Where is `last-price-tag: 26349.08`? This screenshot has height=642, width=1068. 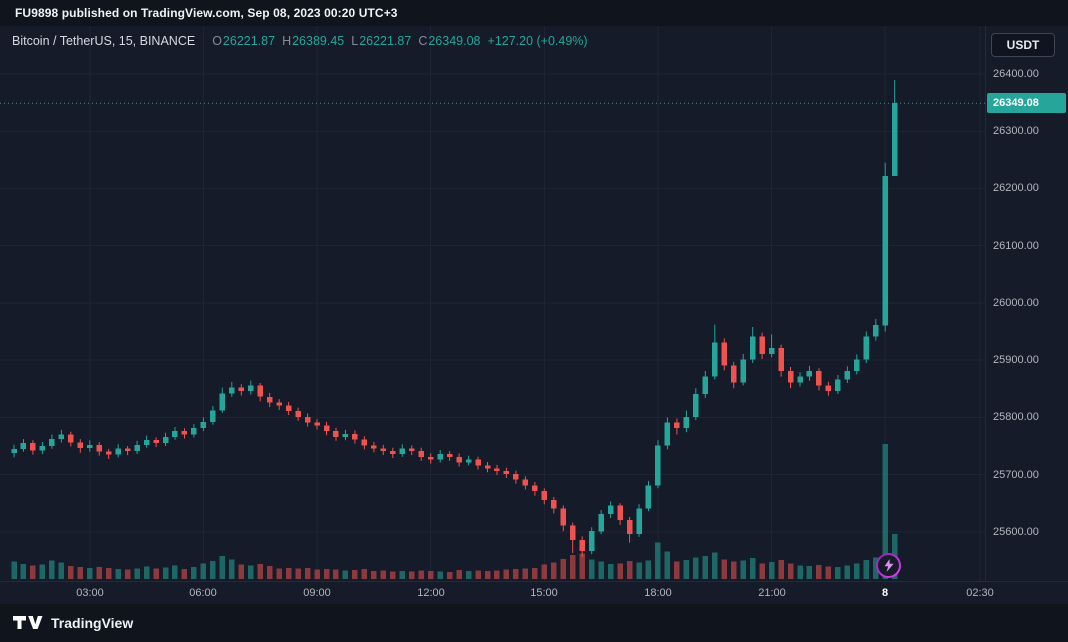
last-price-tag: 26349.08 is located at coordinates (1026, 103).